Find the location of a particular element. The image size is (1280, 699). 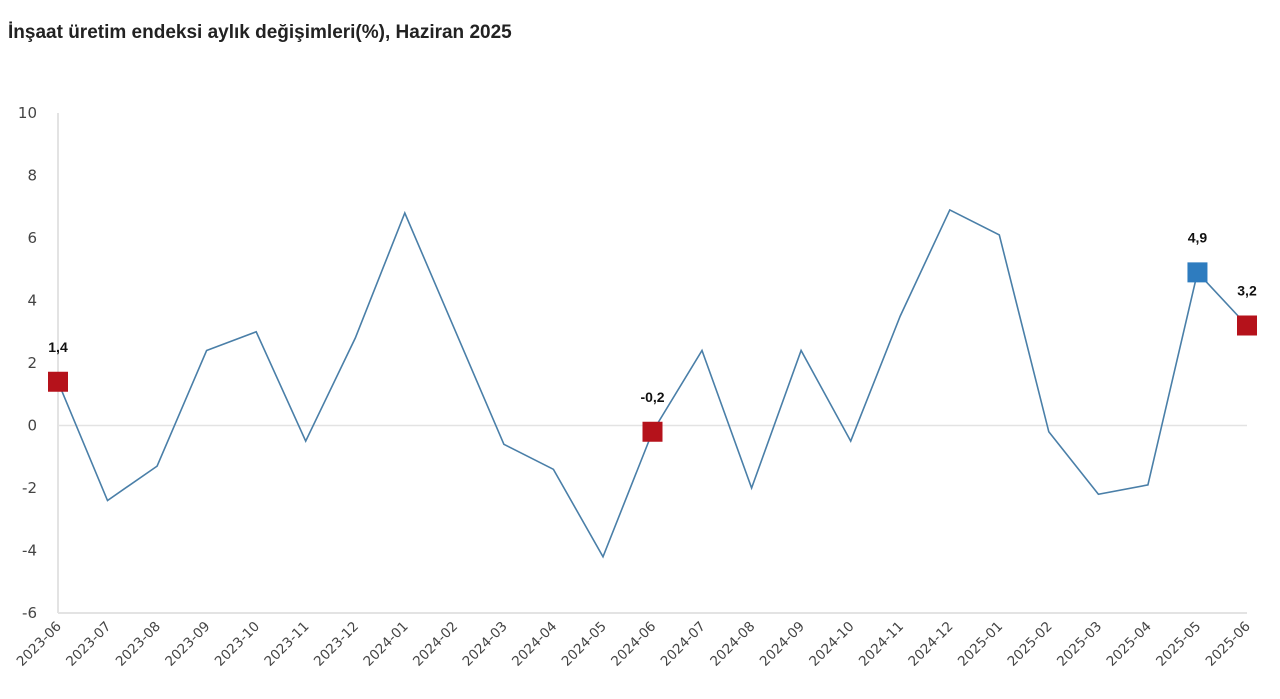

x-tick-label: 2024-10 is located at coordinates (831, 644).